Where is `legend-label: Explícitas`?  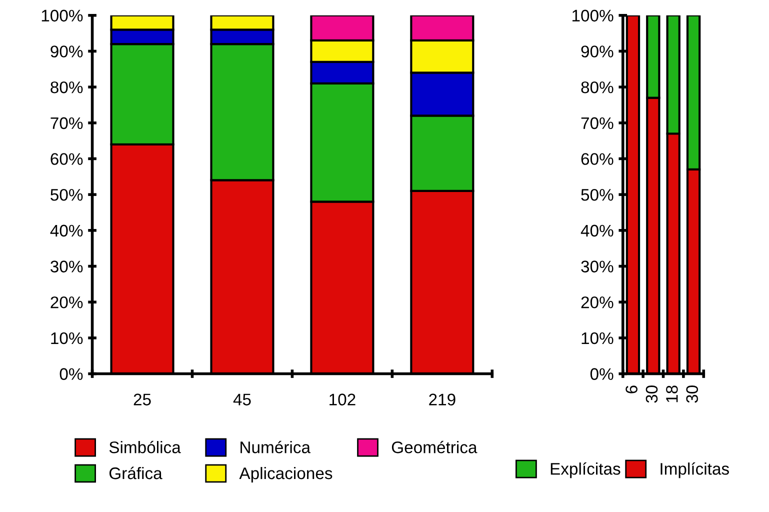 legend-label: Explícitas is located at coordinates (585, 470).